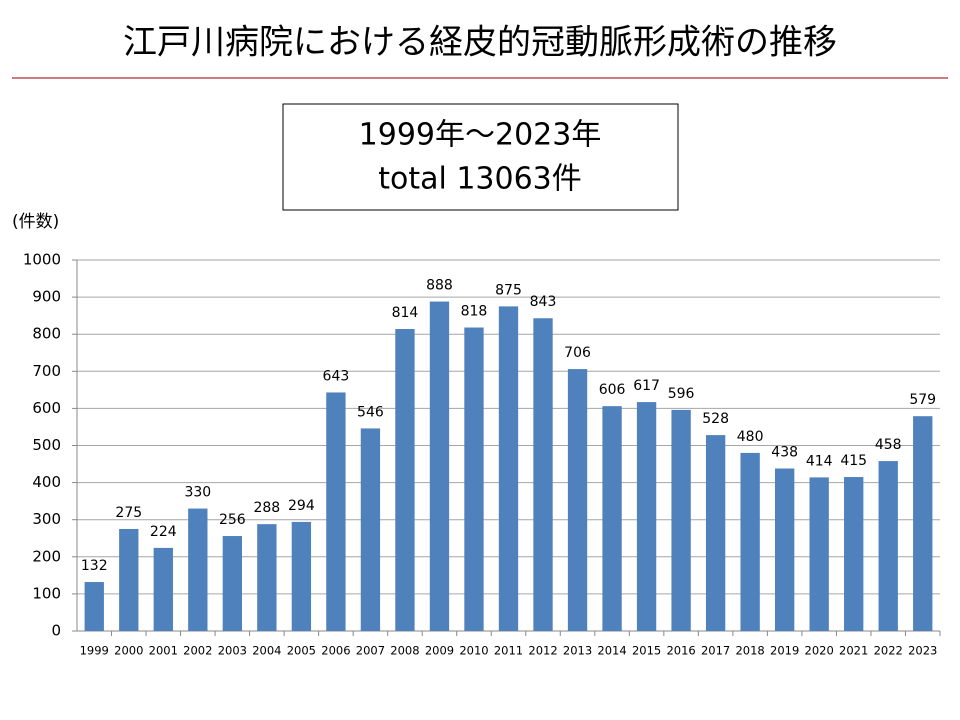  I want to click on y-tick-label: 200, so click(46, 556).